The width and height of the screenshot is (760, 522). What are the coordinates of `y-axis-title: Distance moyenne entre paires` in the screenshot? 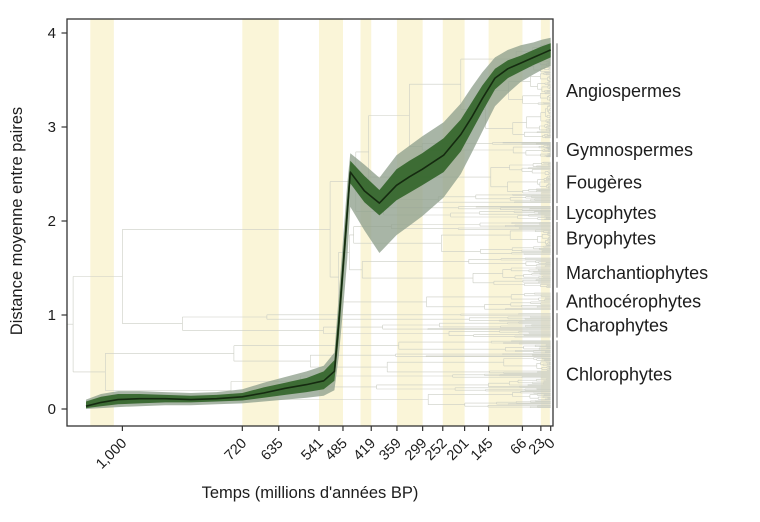 It's located at (17, 221).